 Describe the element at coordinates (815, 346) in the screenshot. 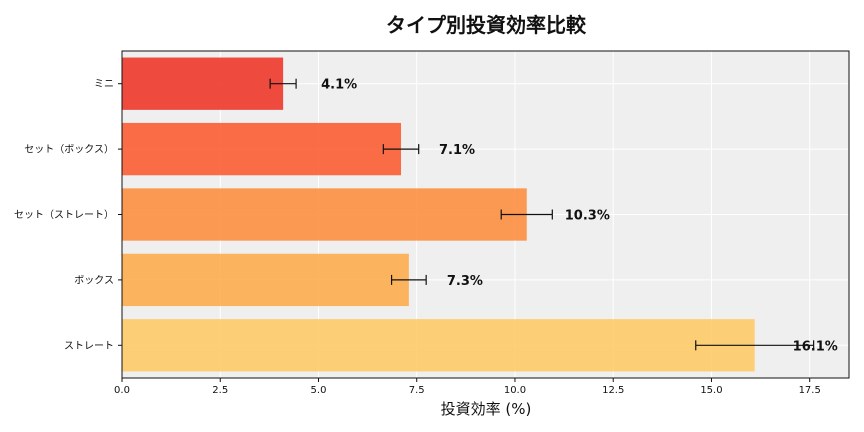

I see `data-label: 16.1%` at that location.